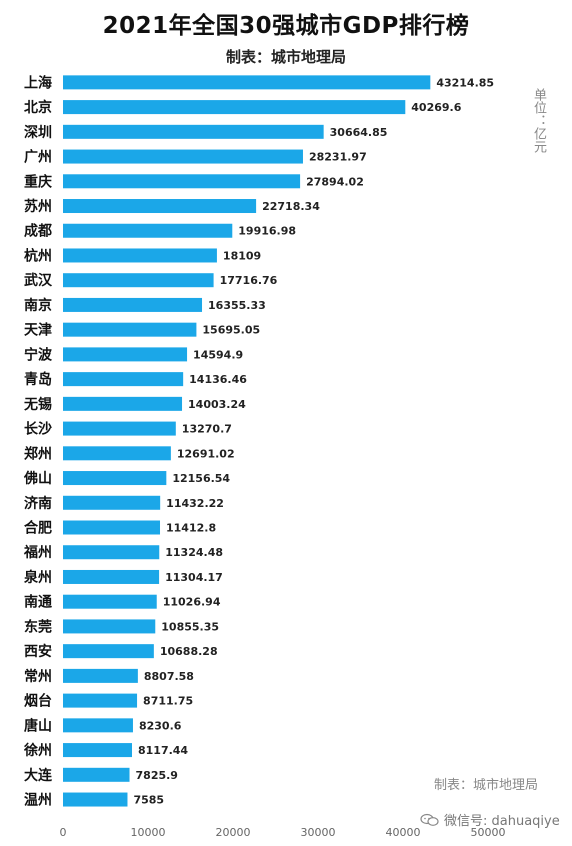  Describe the element at coordinates (38, 255) in the screenshot. I see `category-label: 杭州` at that location.